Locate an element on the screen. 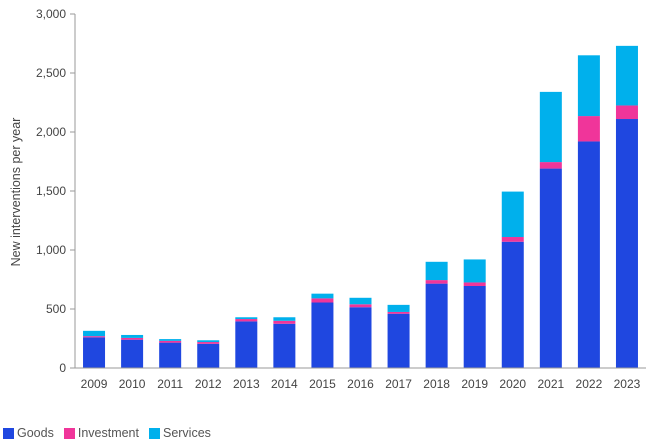 This screenshot has width=656, height=445. legend-item-investment: Investment is located at coordinates (101, 433).